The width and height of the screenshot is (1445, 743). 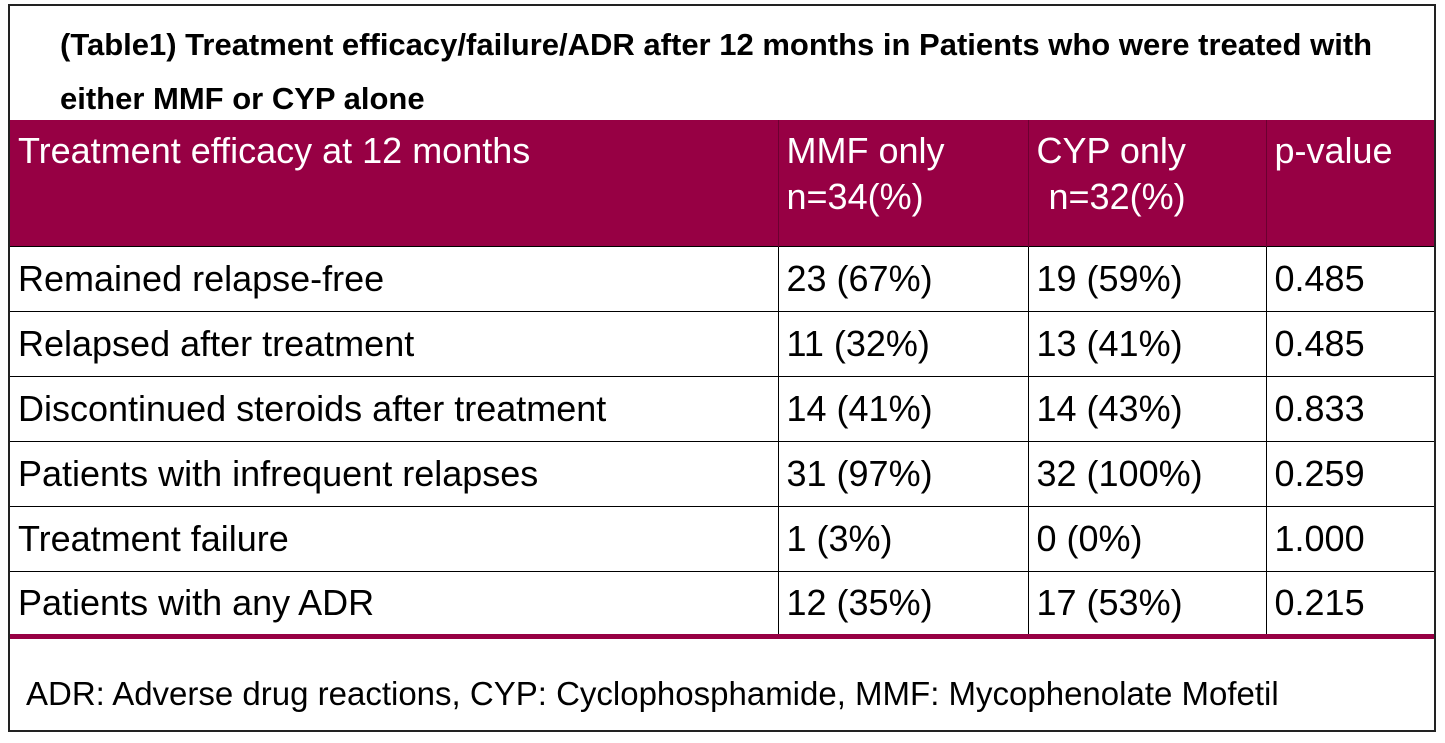 What do you see at coordinates (1350, 604) in the screenshot?
I see `p-value: 0.215` at bounding box center [1350, 604].